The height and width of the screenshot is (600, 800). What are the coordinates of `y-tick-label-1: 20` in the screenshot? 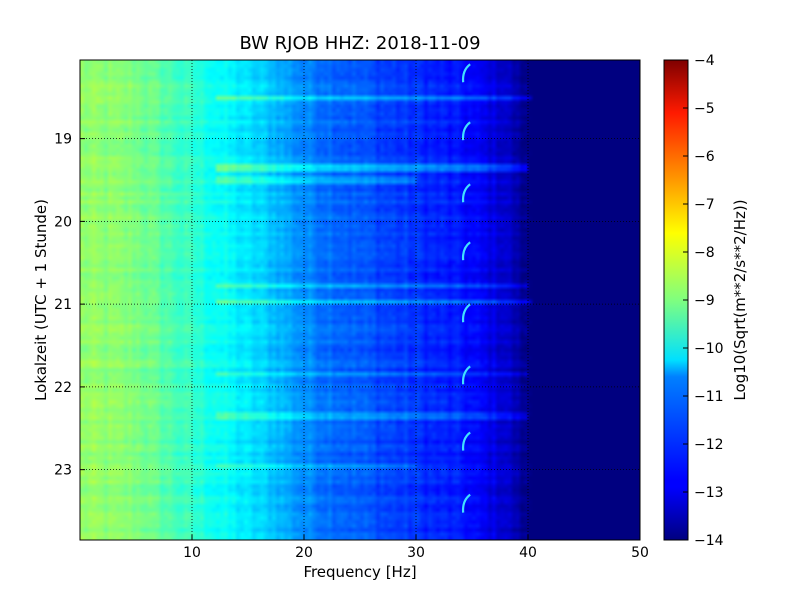 It's located at (63, 222).